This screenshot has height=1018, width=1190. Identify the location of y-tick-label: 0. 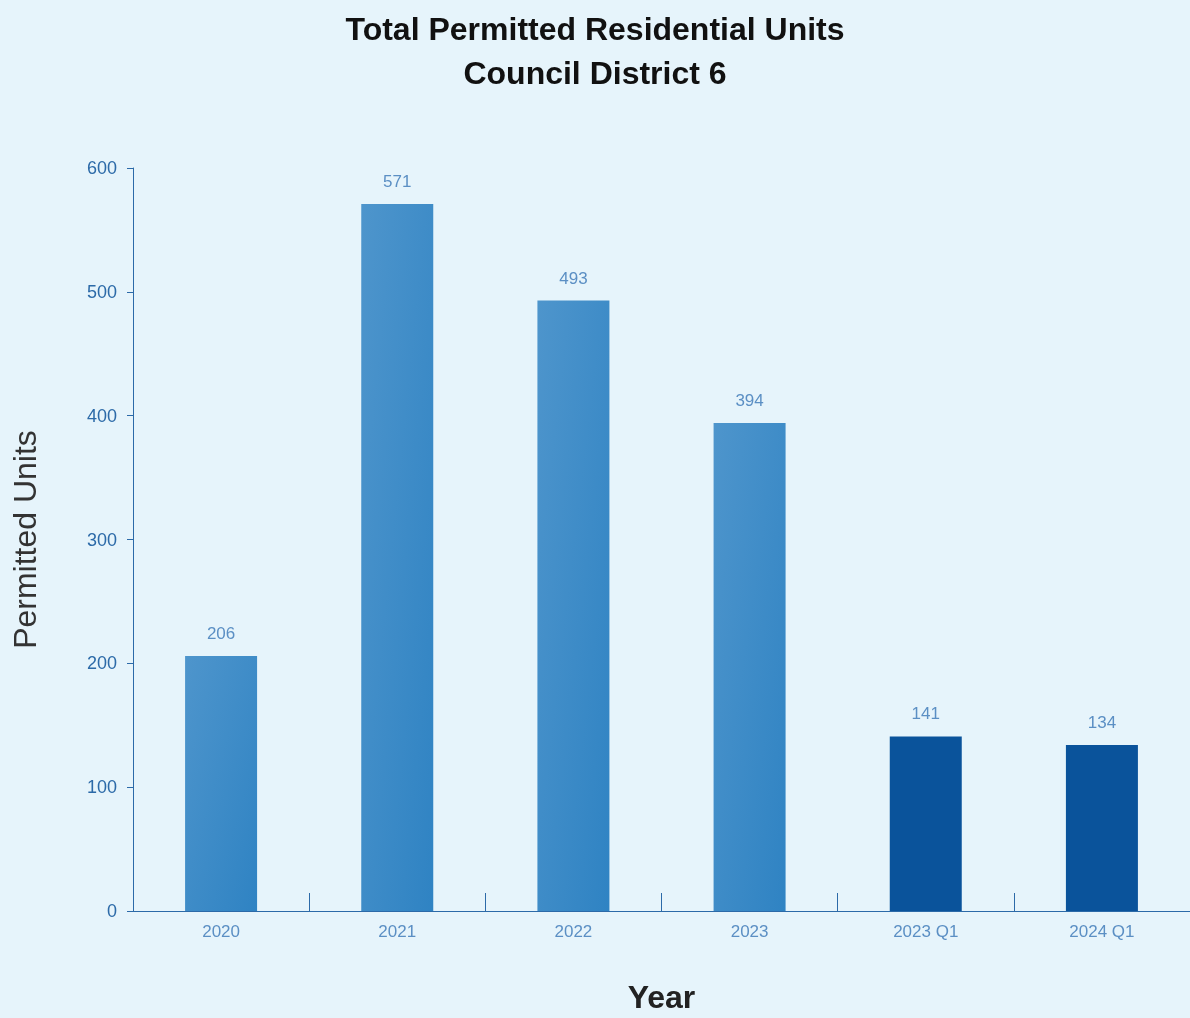
(111, 911).